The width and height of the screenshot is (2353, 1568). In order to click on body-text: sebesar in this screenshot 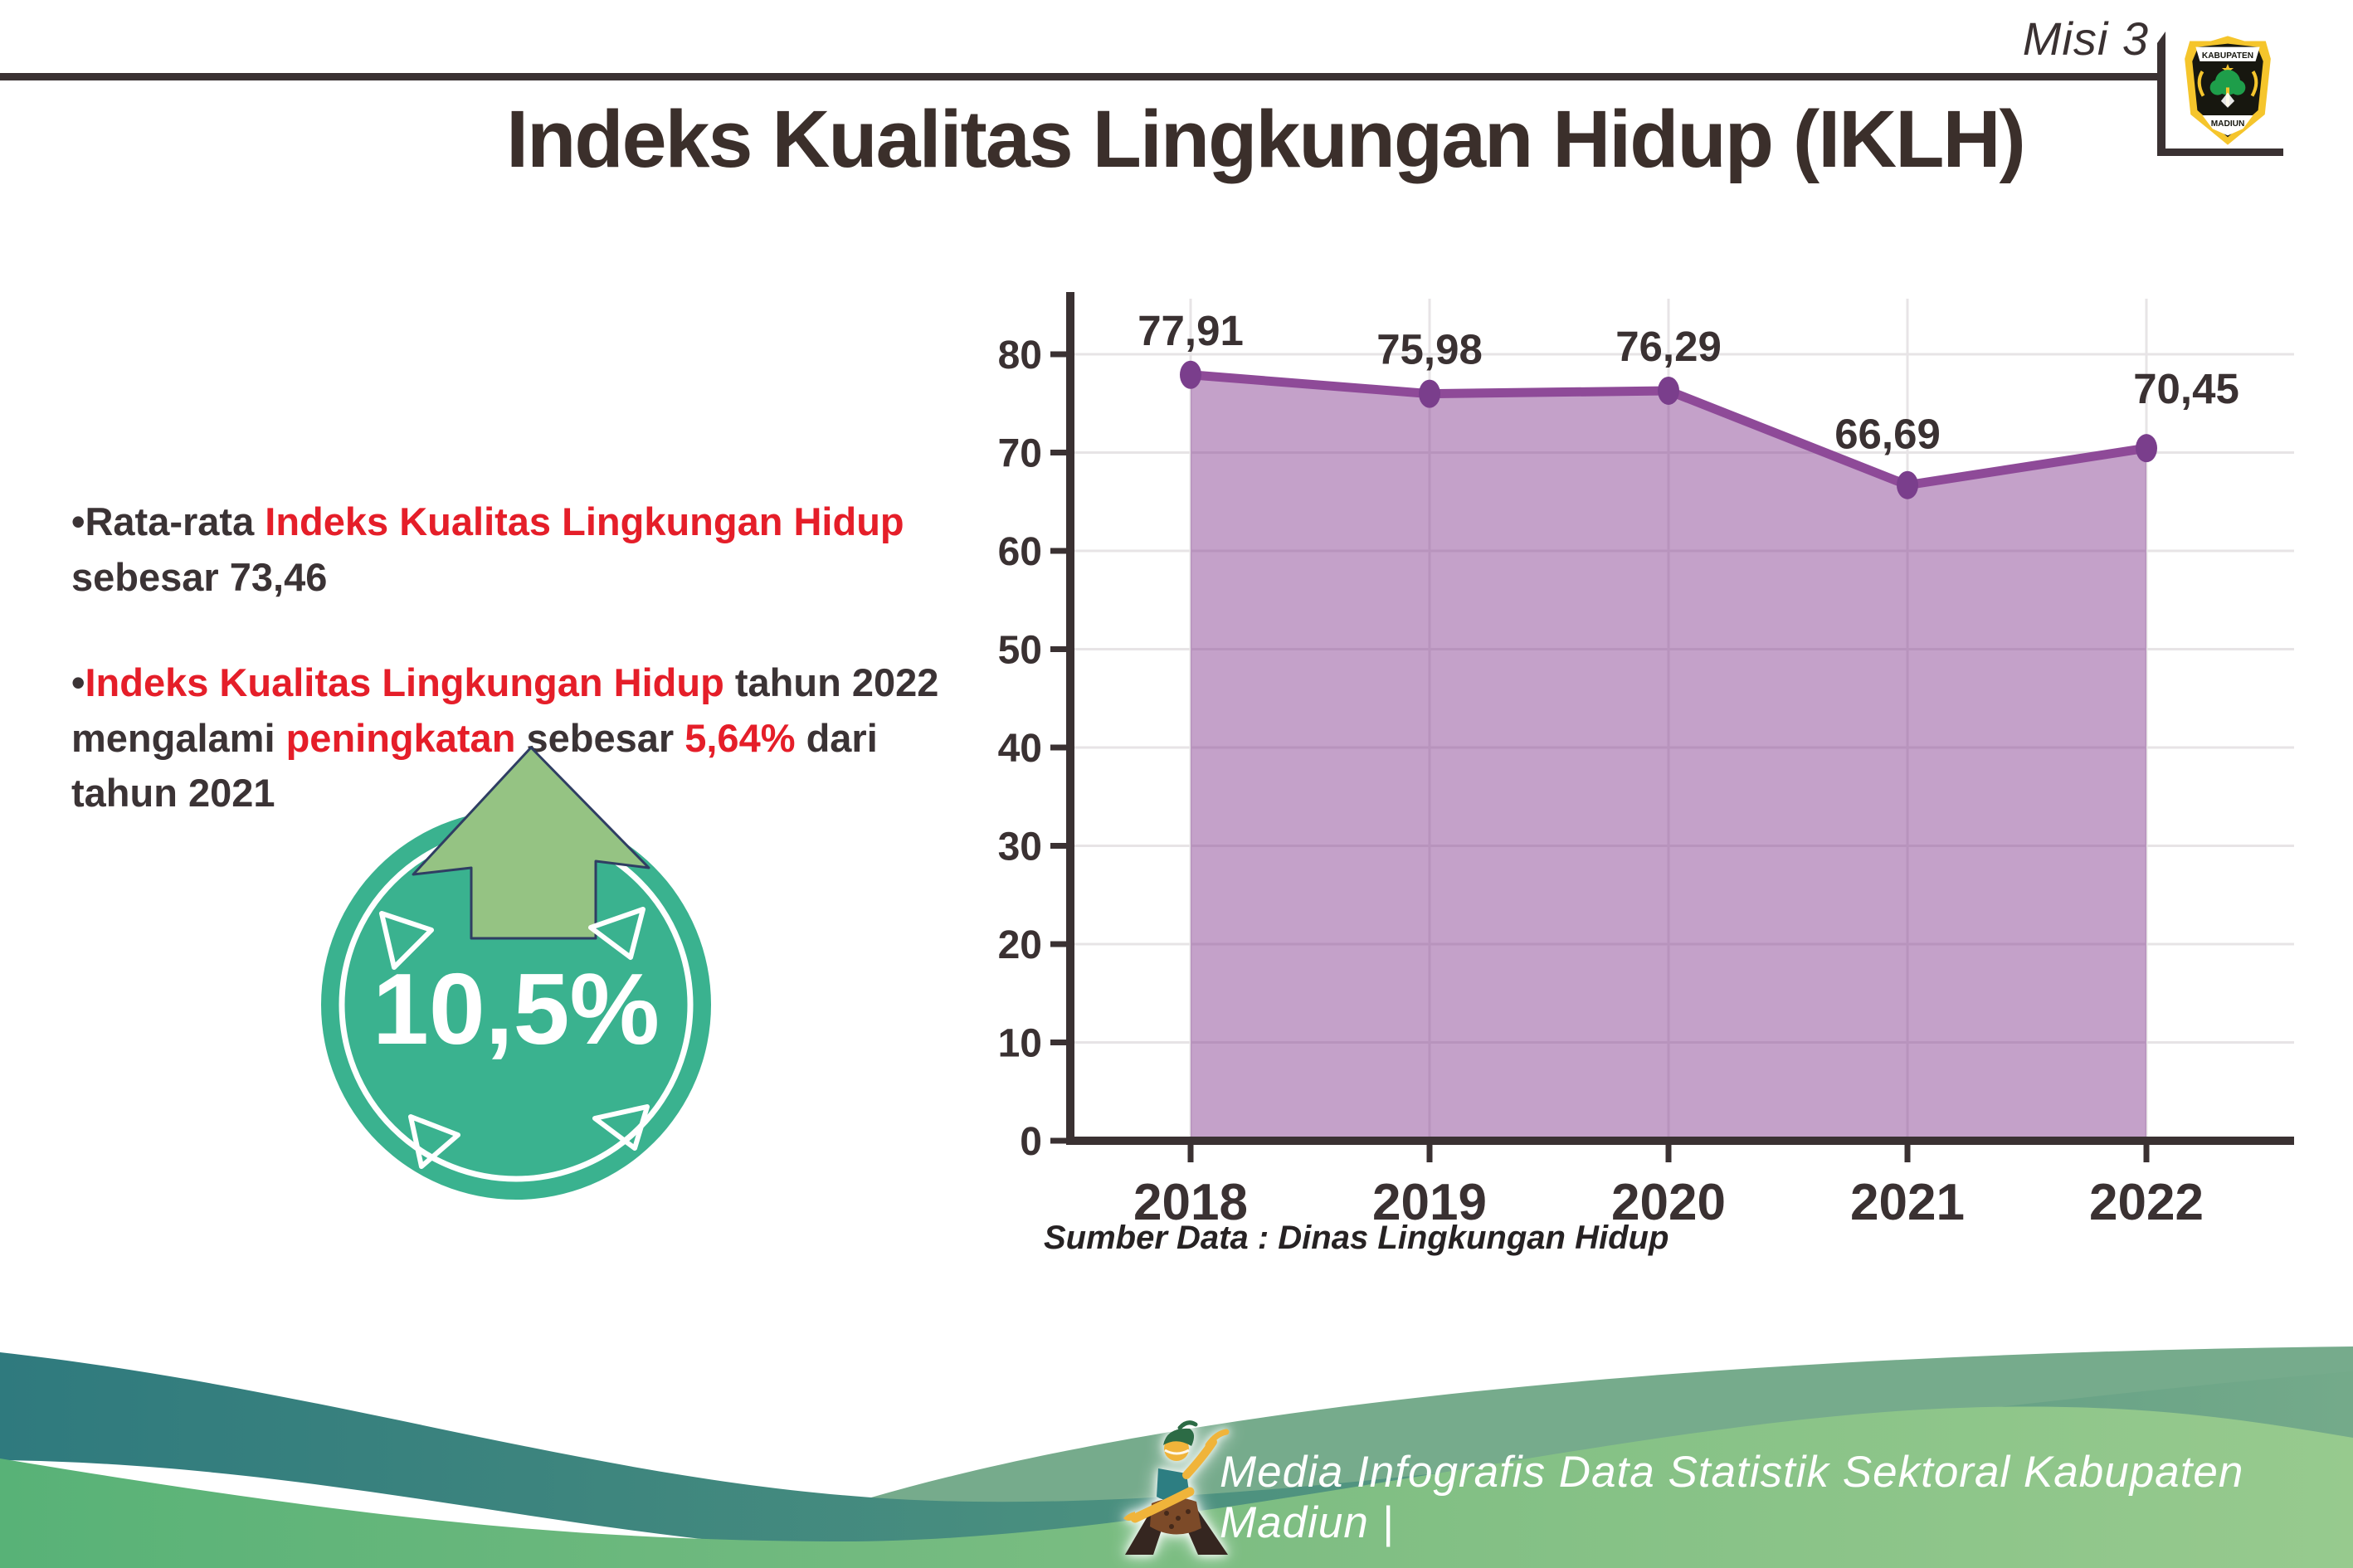, I will do `click(600, 737)`.